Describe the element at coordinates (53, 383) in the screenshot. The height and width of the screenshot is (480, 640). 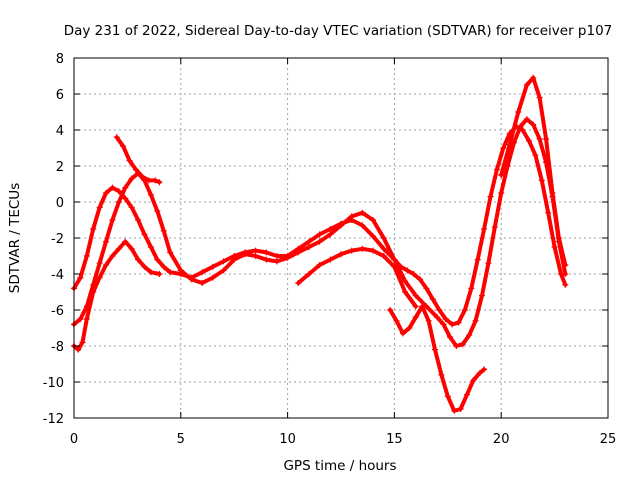
I see `y-tick-label: -10` at that location.